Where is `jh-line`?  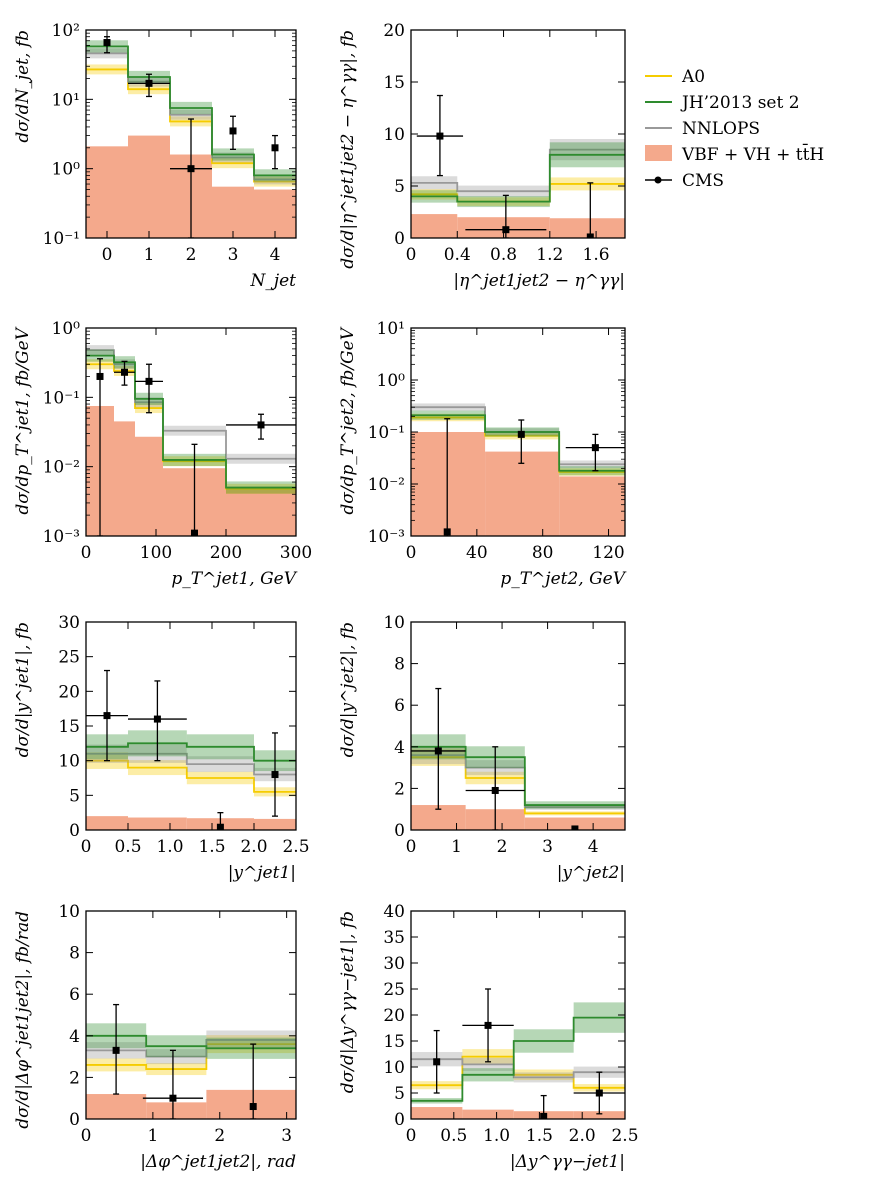 jh-line is located at coordinates (518, 178).